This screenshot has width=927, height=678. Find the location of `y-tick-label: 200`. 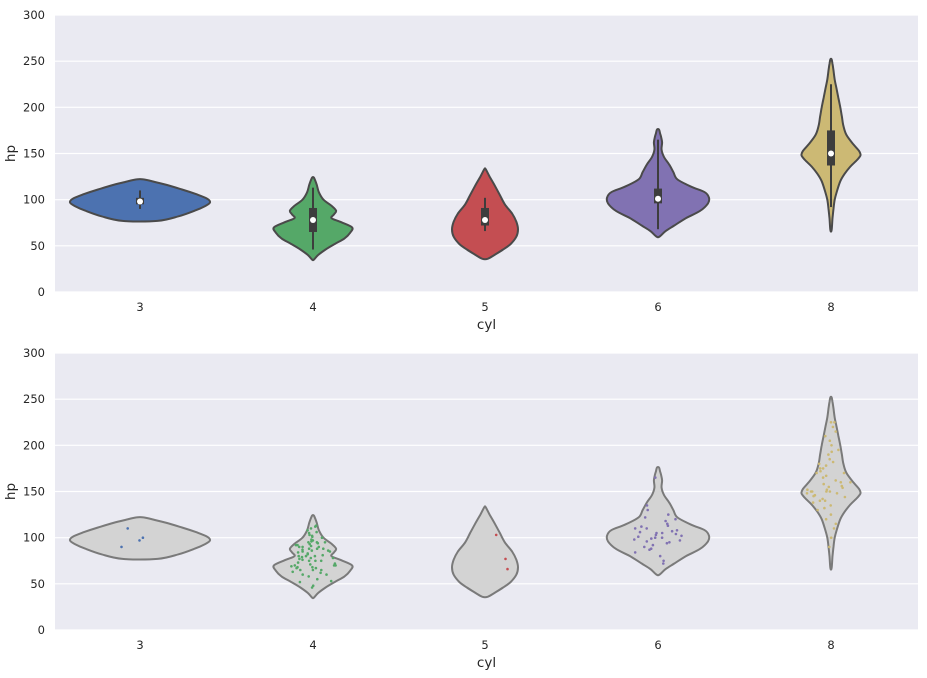

y-tick-label: 200 is located at coordinates (34, 445).